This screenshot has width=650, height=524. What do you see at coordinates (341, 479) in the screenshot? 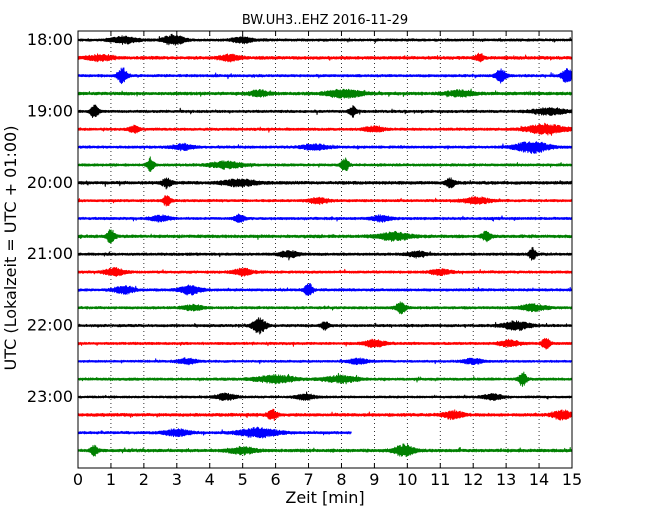
I see `x-tick-label: 8` at bounding box center [341, 479].